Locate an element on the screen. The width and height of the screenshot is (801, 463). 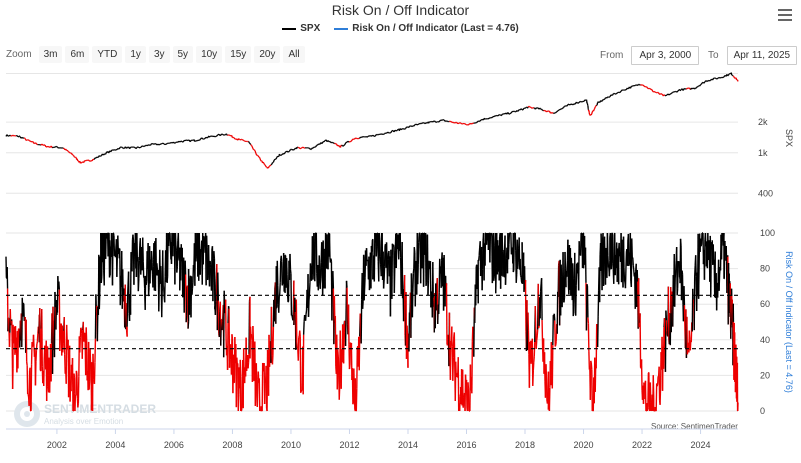
zoom-button-5y: 5y is located at coordinates (183, 54).